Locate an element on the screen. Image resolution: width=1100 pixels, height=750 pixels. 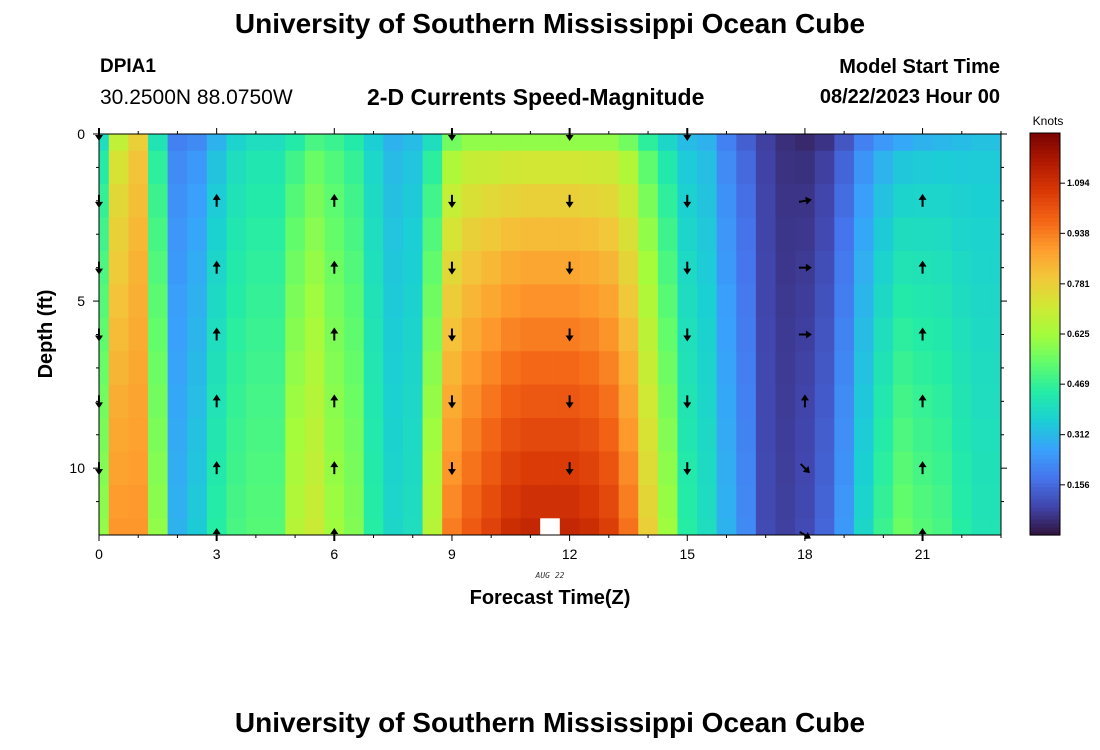
colorbar-tick-label: 0.781 is located at coordinates (1078, 284).